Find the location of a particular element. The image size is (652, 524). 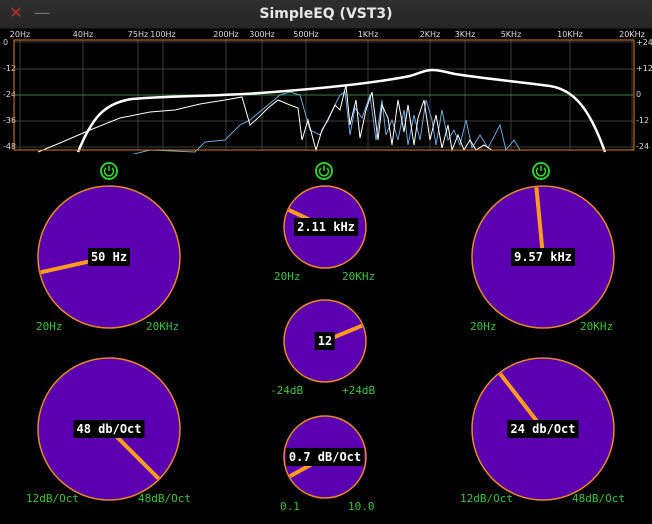

peak-freq-value: 2.11 kHz is located at coordinates (326, 227).